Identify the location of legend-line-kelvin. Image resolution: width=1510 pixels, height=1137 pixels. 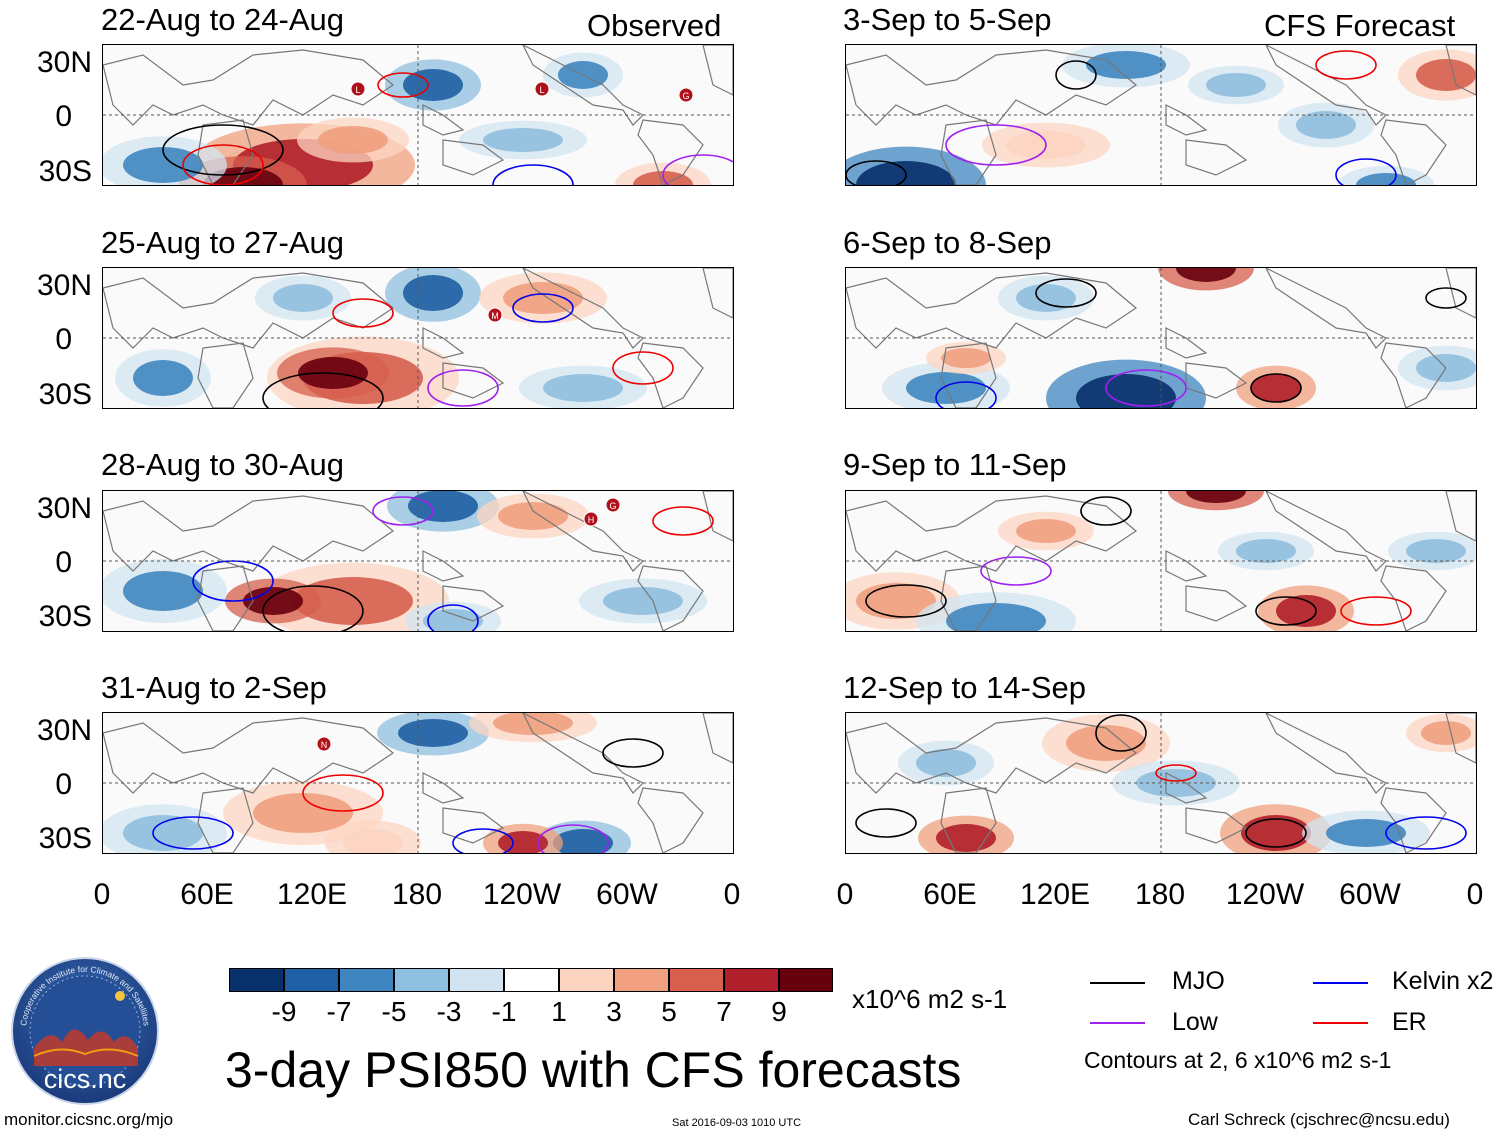
(1340, 983).